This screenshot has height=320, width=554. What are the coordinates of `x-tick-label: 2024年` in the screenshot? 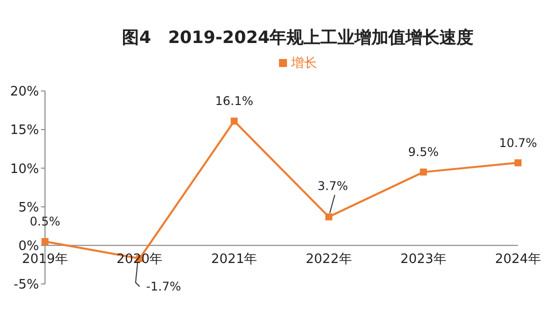 It's located at (518, 259).